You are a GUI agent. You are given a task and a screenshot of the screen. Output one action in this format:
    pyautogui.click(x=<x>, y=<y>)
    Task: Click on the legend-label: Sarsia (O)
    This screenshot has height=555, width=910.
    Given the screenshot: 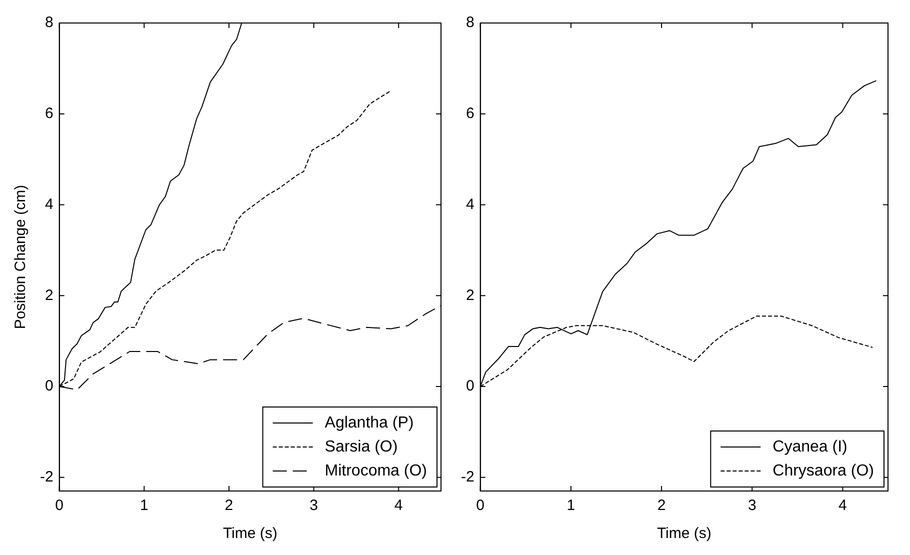 What is the action you would take?
    pyautogui.click(x=361, y=447)
    